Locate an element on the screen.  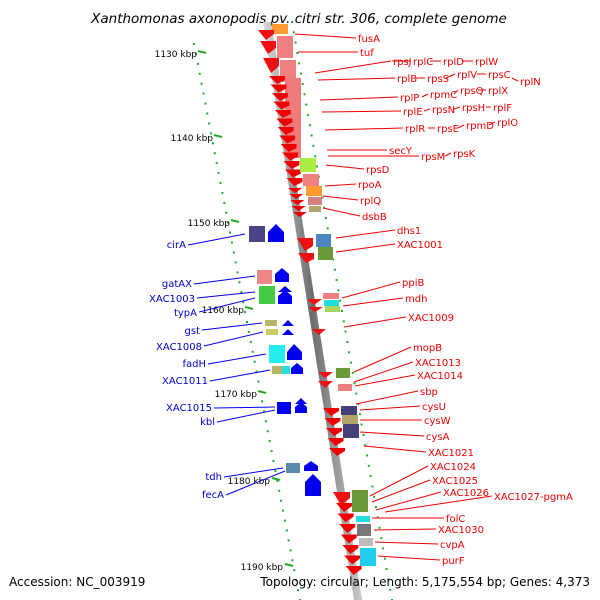
gene-label-rpsJ: rpsJ is located at coordinates (402, 62).